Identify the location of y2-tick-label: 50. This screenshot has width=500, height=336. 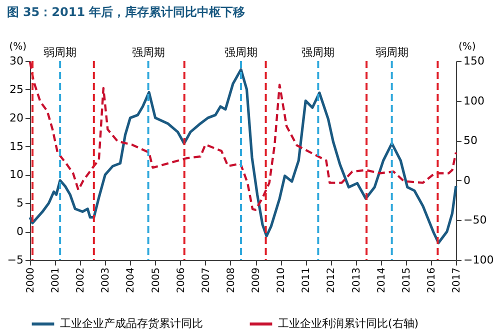
(471, 141).